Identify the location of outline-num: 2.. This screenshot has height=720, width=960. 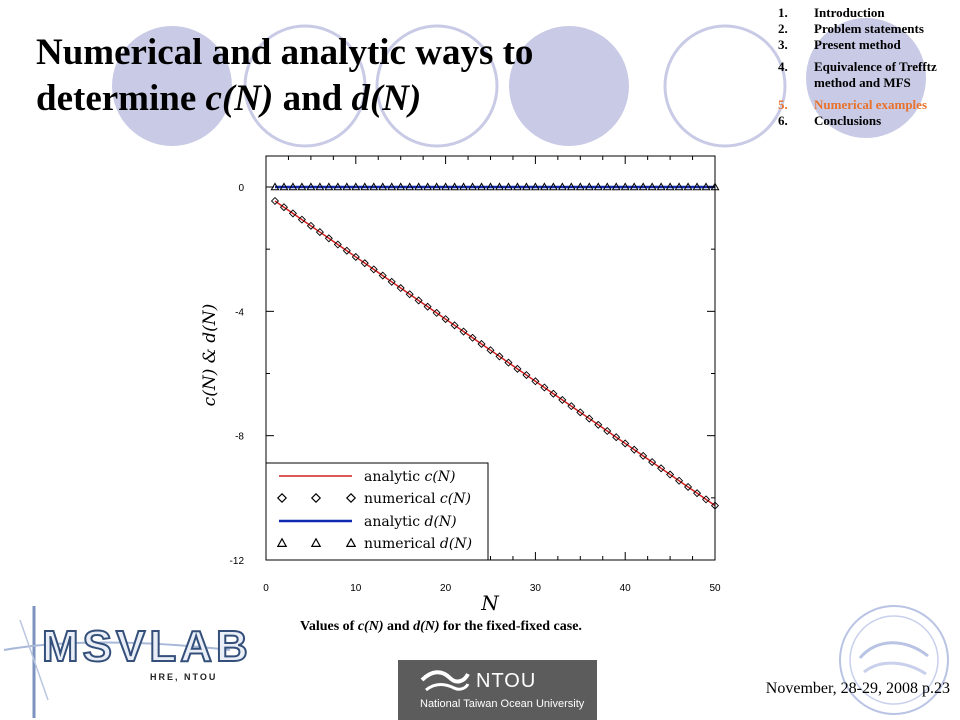
(783, 28).